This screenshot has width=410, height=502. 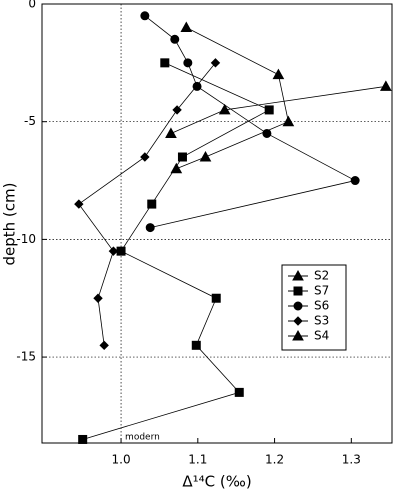 I want to click on y-tick-label: 0, so click(x=32, y=5).